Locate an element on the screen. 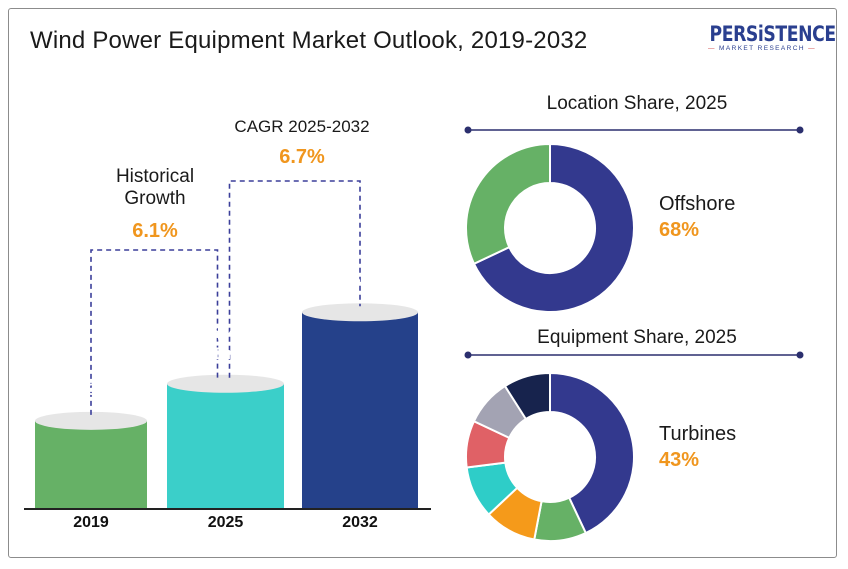 This screenshot has width=848, height=569. bar-label-2032-line1: US$ 78.6 is located at coordinates (360, 257).